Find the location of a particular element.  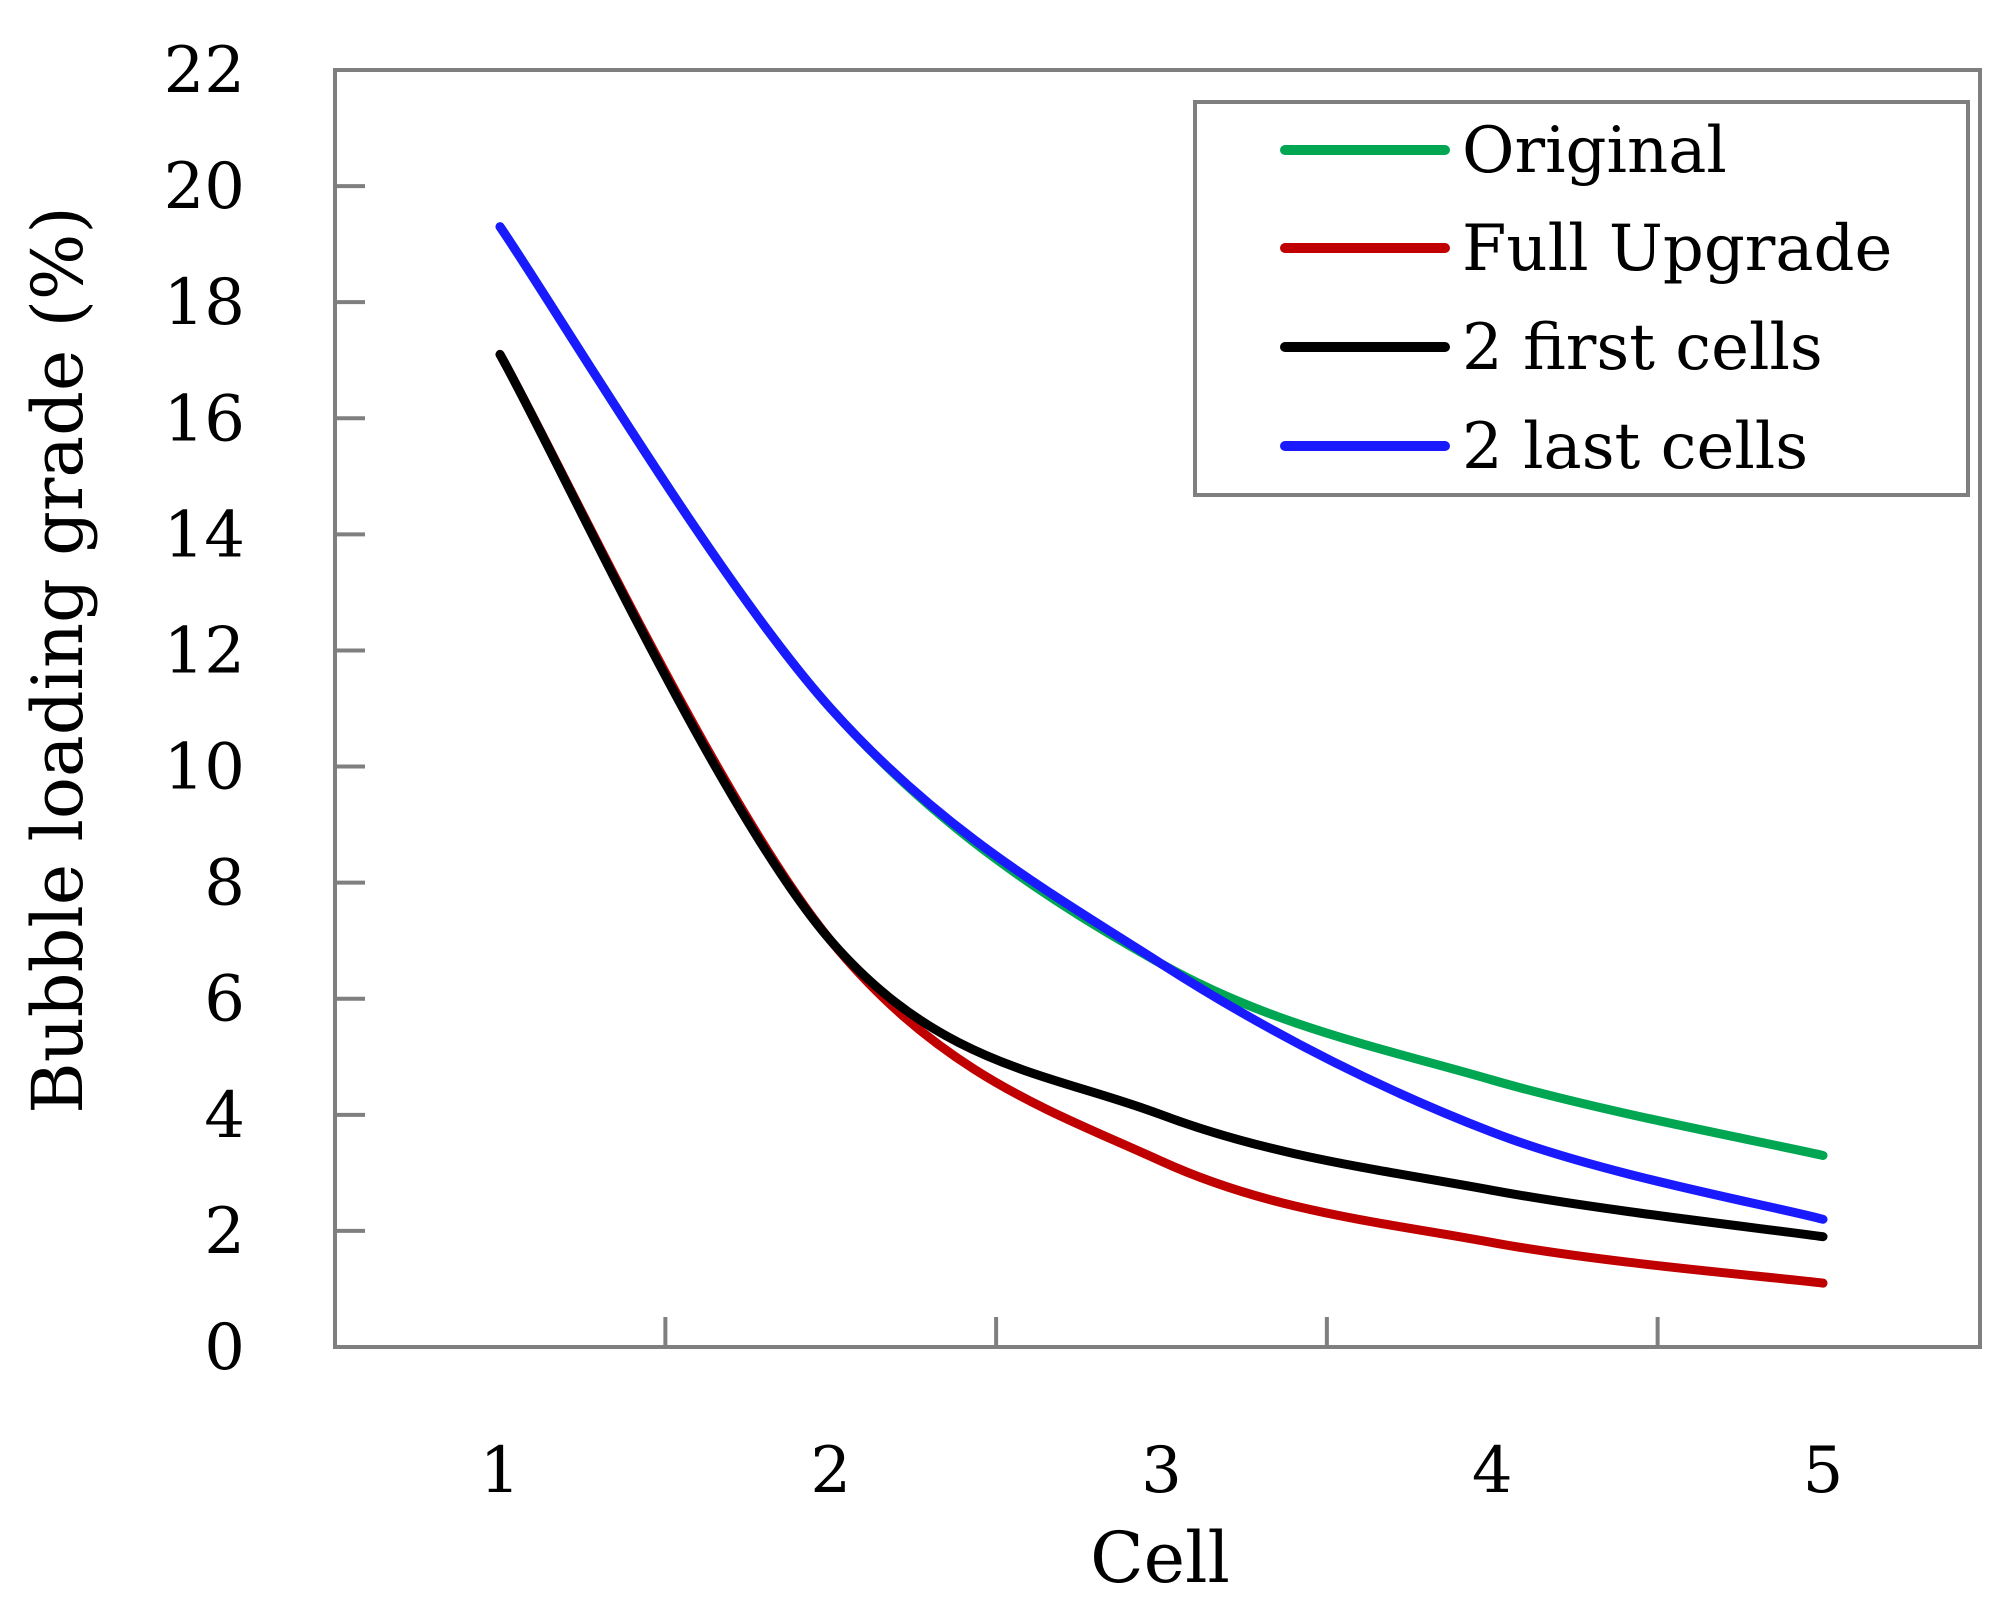

y-tick-label: 2 is located at coordinates (224, 1232).